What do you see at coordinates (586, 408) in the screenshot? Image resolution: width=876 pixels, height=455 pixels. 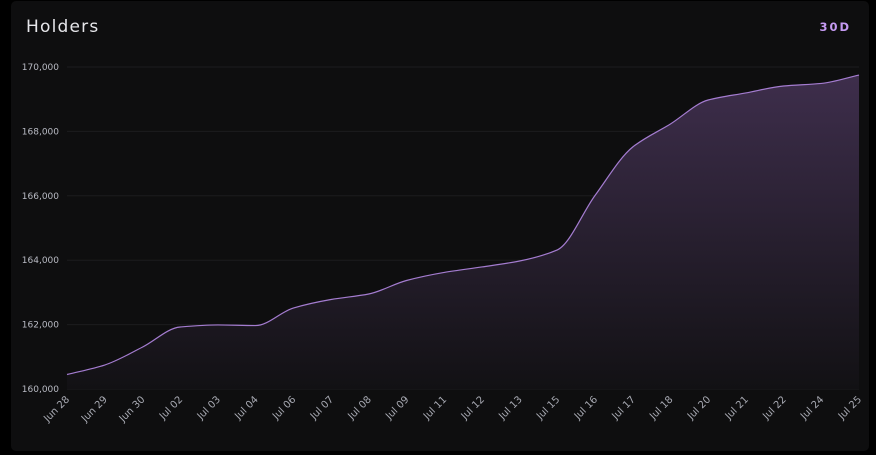 I see `x-tick-label: Jul 16` at bounding box center [586, 408].